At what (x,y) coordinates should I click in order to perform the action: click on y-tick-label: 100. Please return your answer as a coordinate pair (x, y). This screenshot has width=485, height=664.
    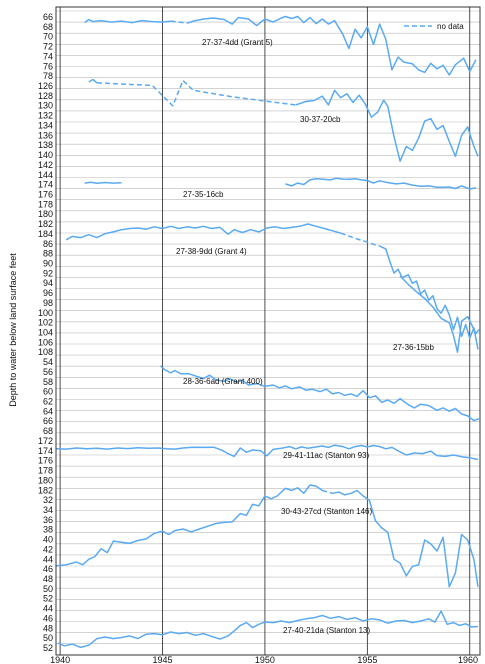
    Looking at the image, I should click on (45, 313).